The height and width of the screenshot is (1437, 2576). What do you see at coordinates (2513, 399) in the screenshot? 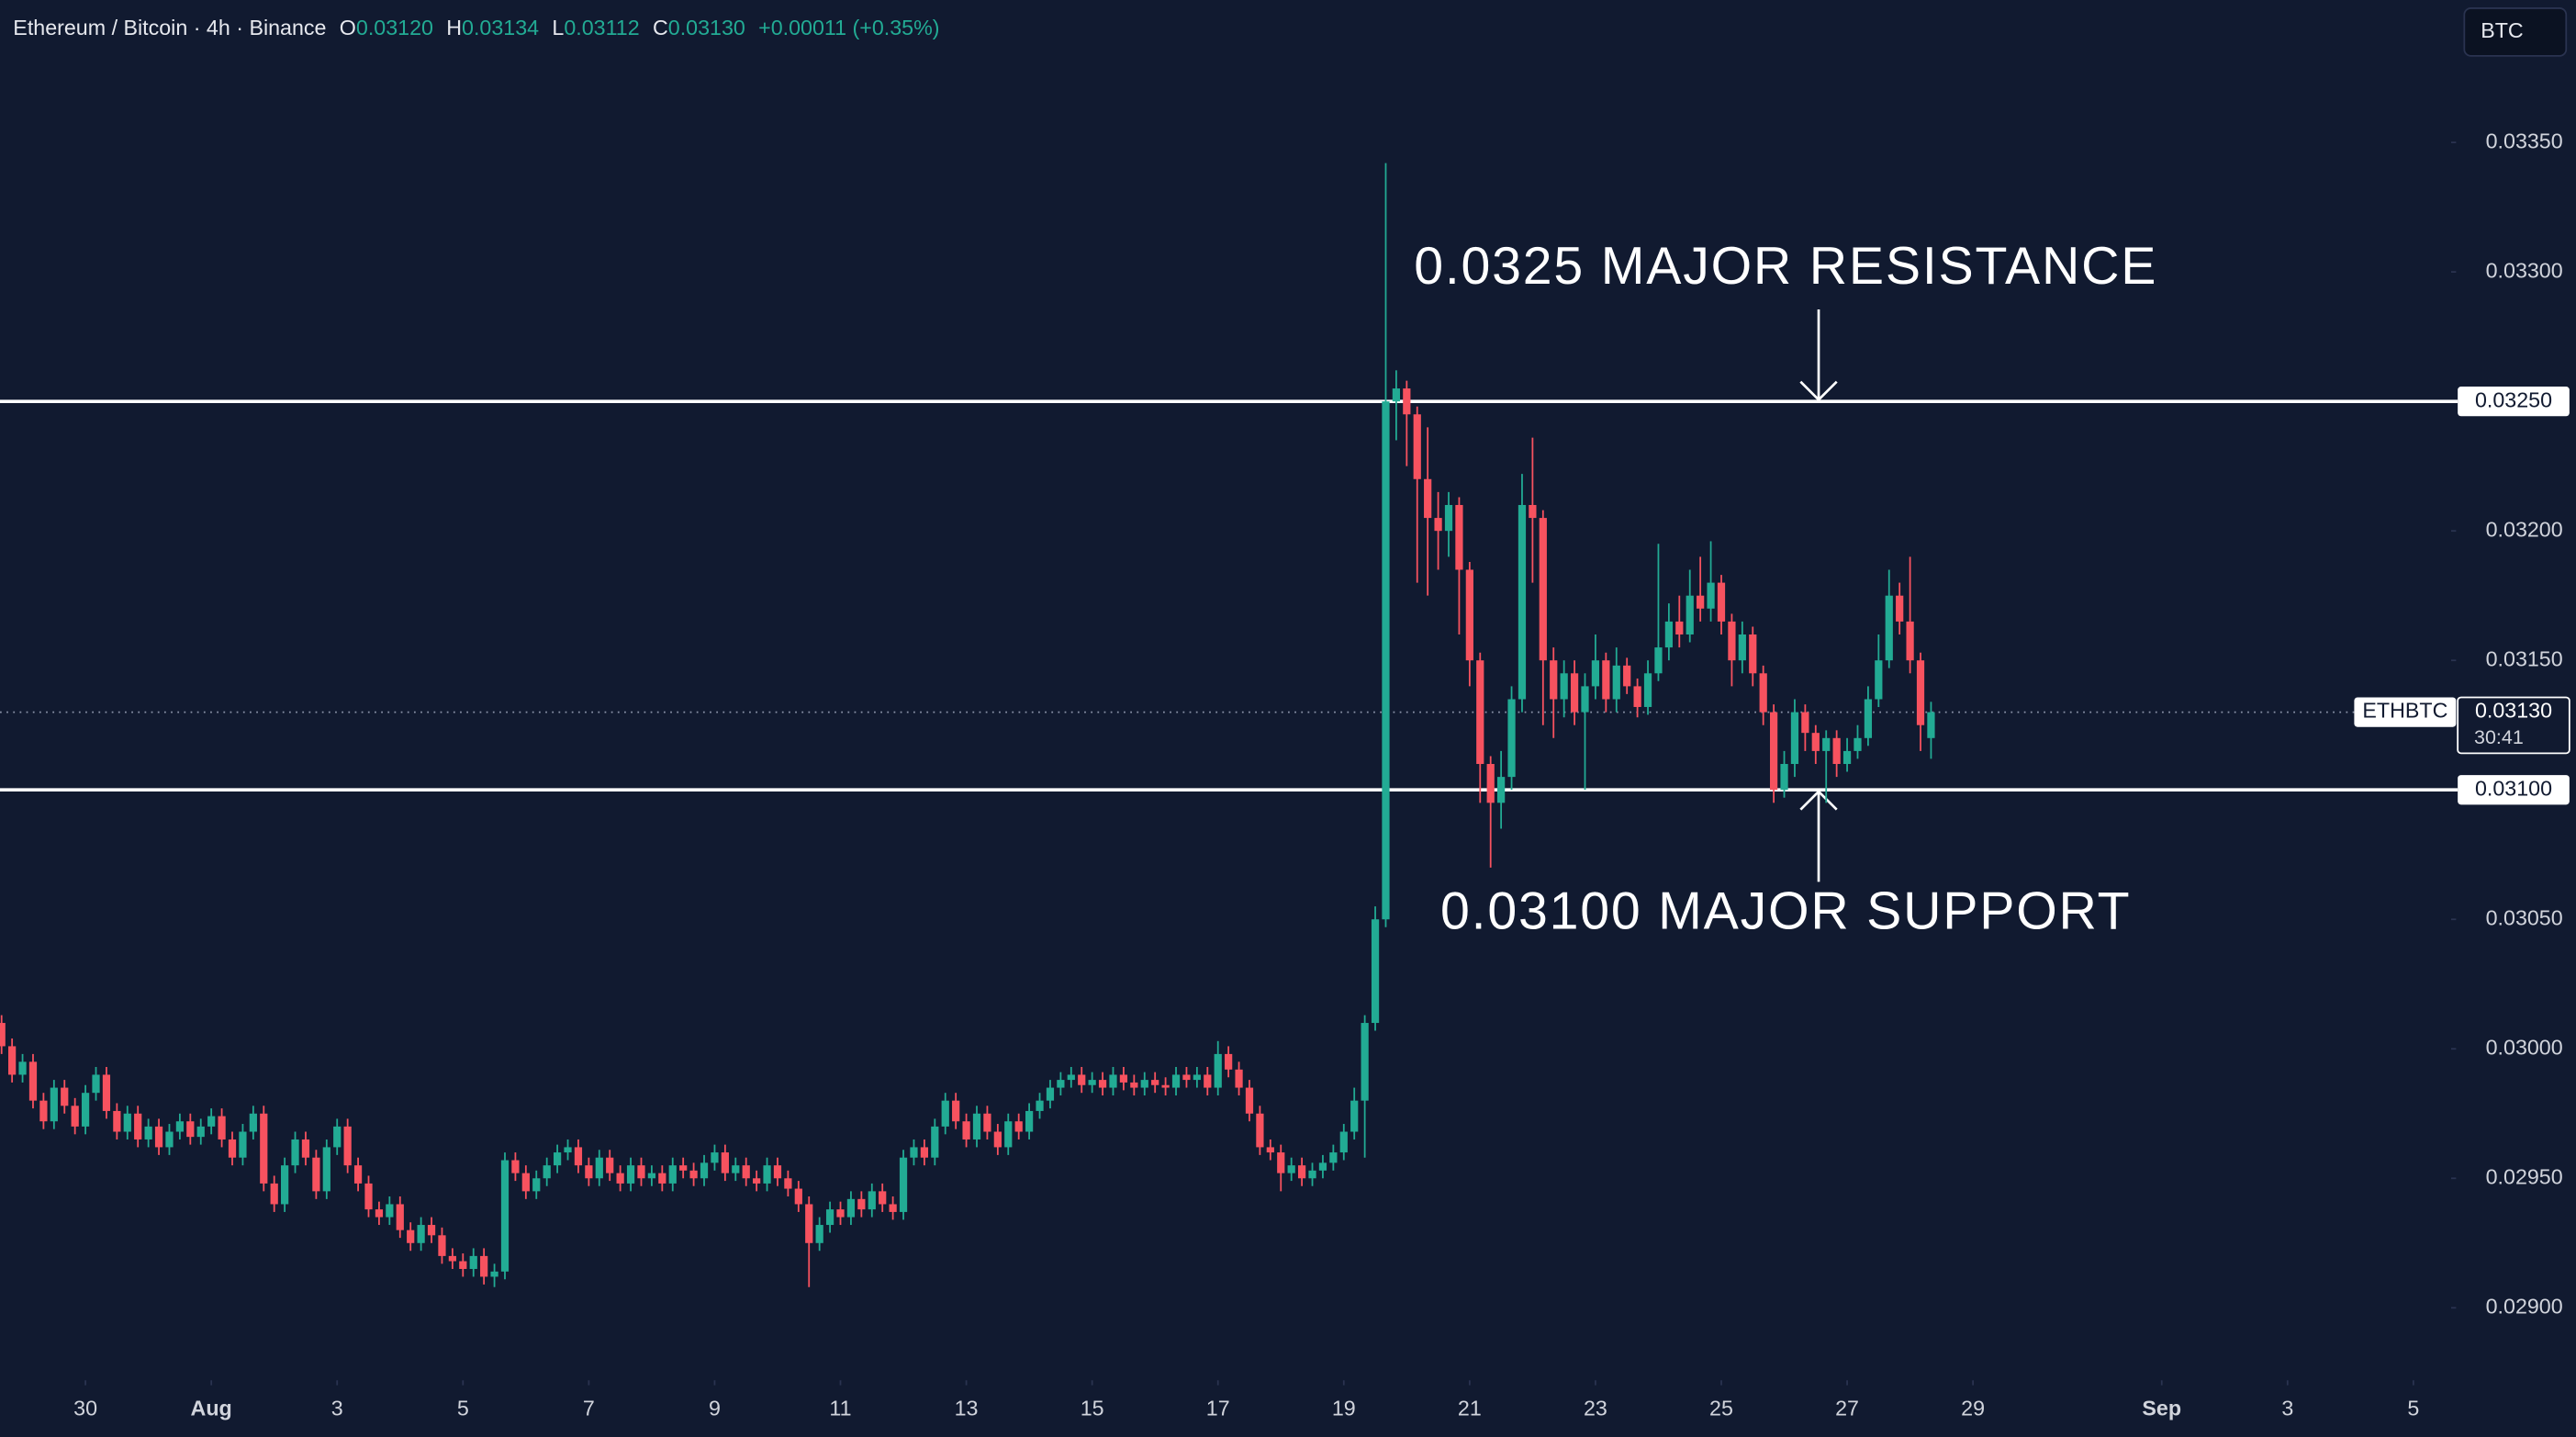
I see `level-label: 0.03250` at bounding box center [2513, 399].